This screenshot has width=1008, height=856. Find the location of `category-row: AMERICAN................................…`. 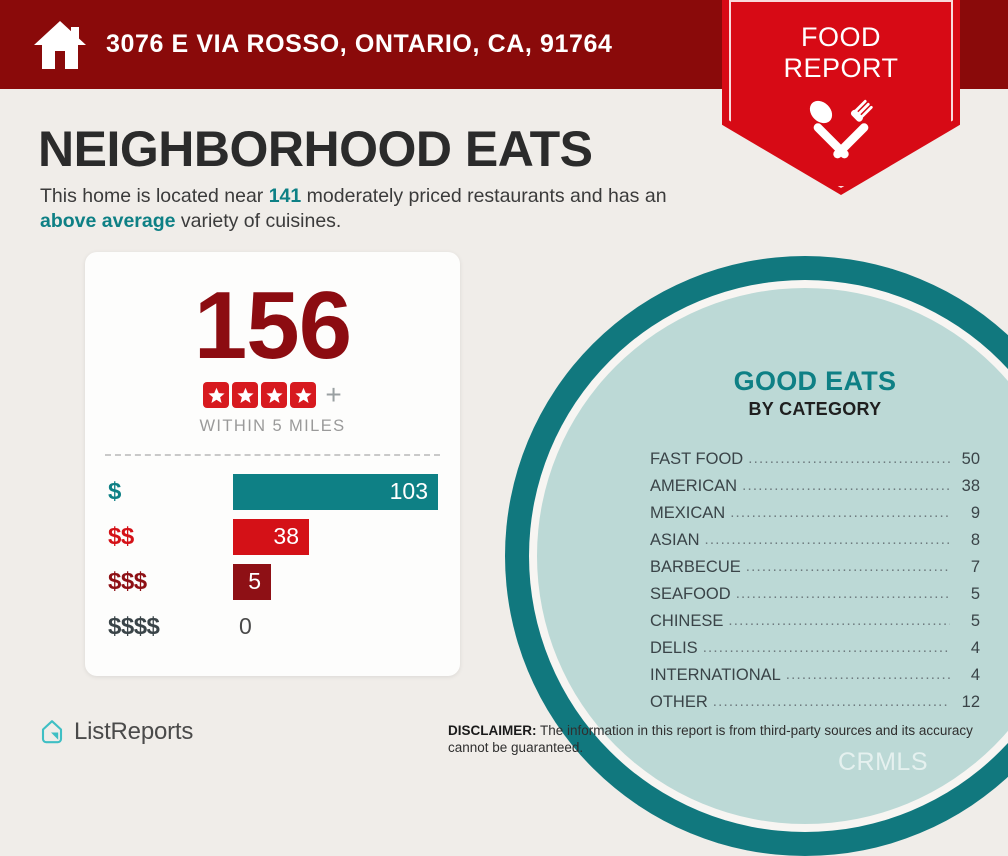

category-row: AMERICAN................................… is located at coordinates (815, 482).